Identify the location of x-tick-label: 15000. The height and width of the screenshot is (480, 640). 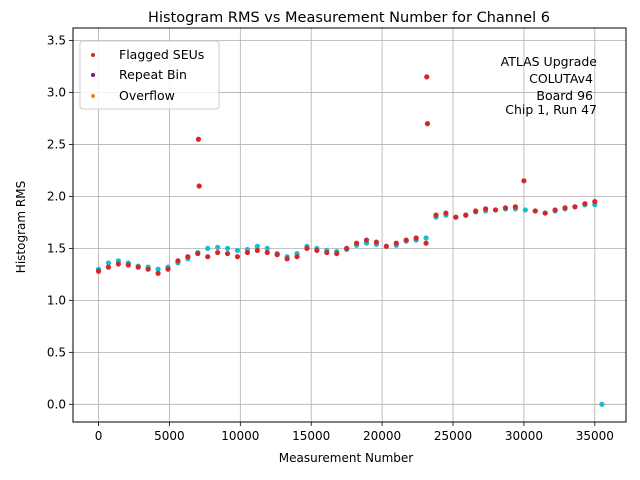
(311, 436).